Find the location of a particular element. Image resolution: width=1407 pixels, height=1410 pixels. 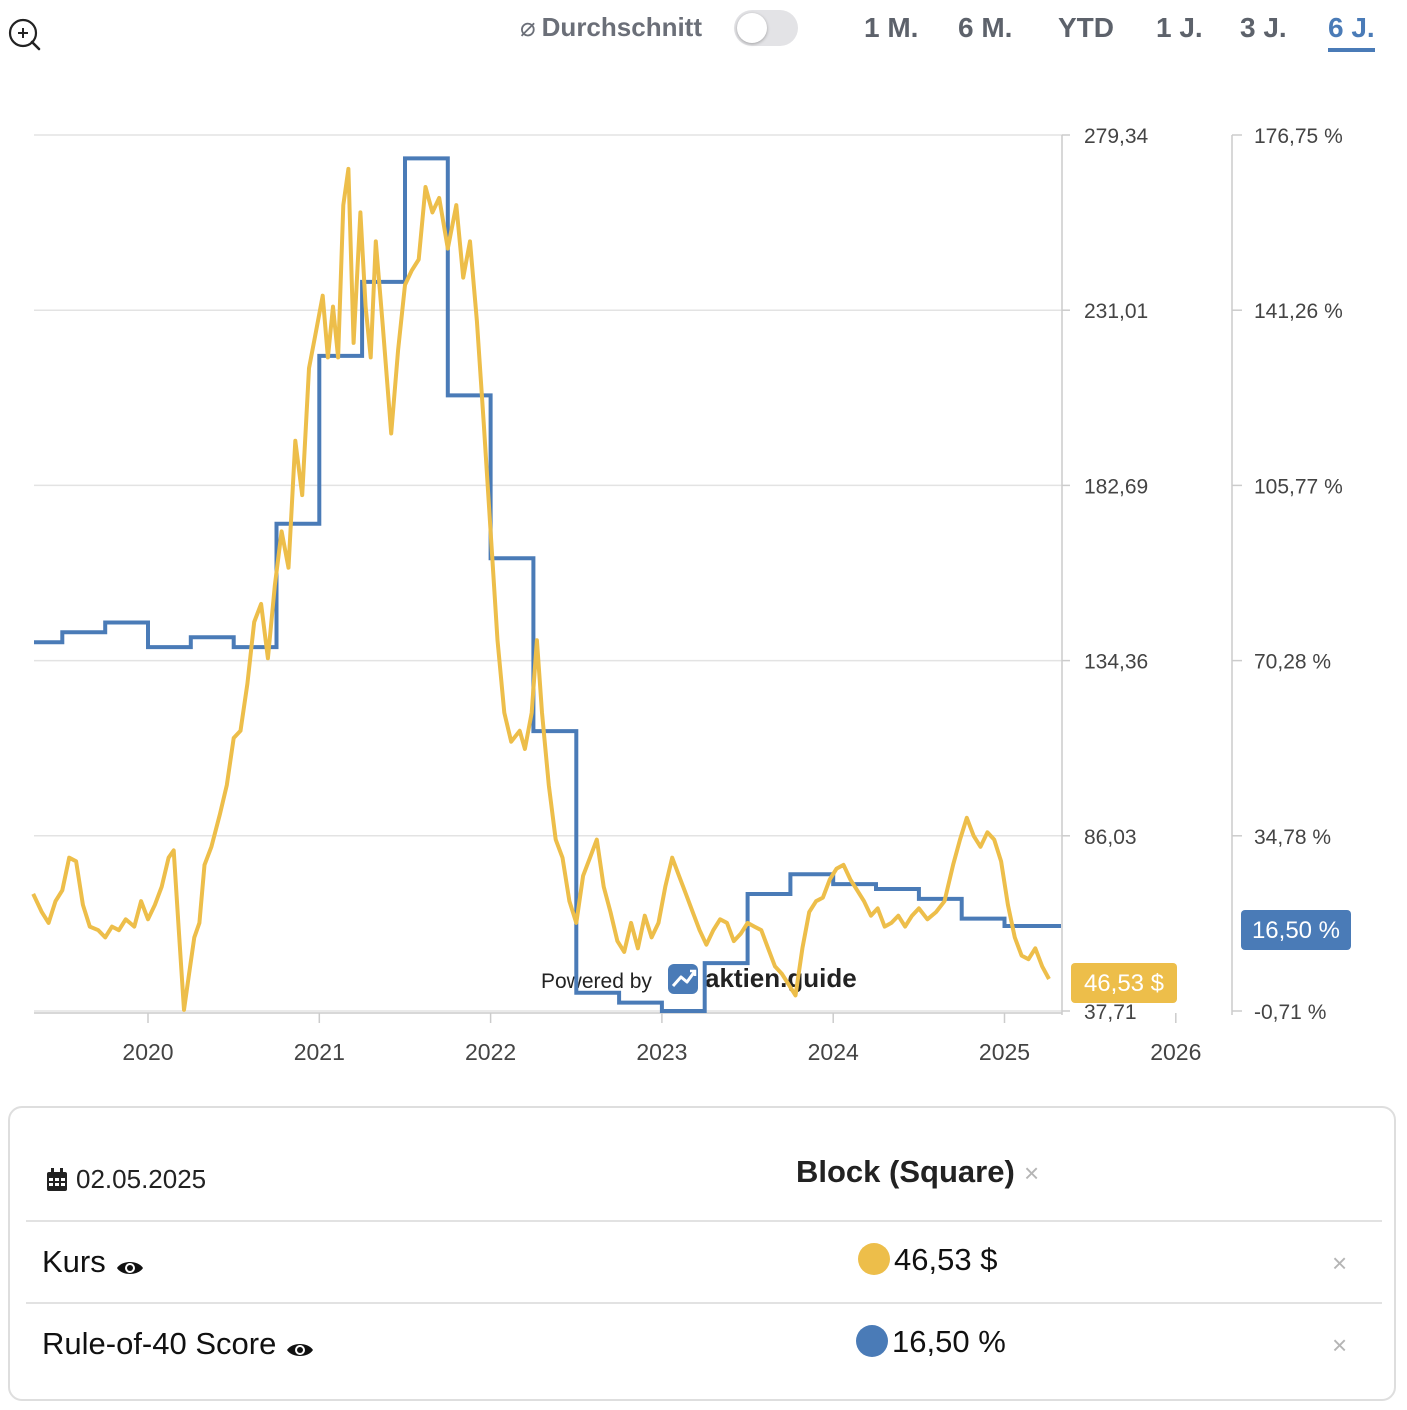

left-axis-tick-label: 279,34 is located at coordinates (1116, 136).